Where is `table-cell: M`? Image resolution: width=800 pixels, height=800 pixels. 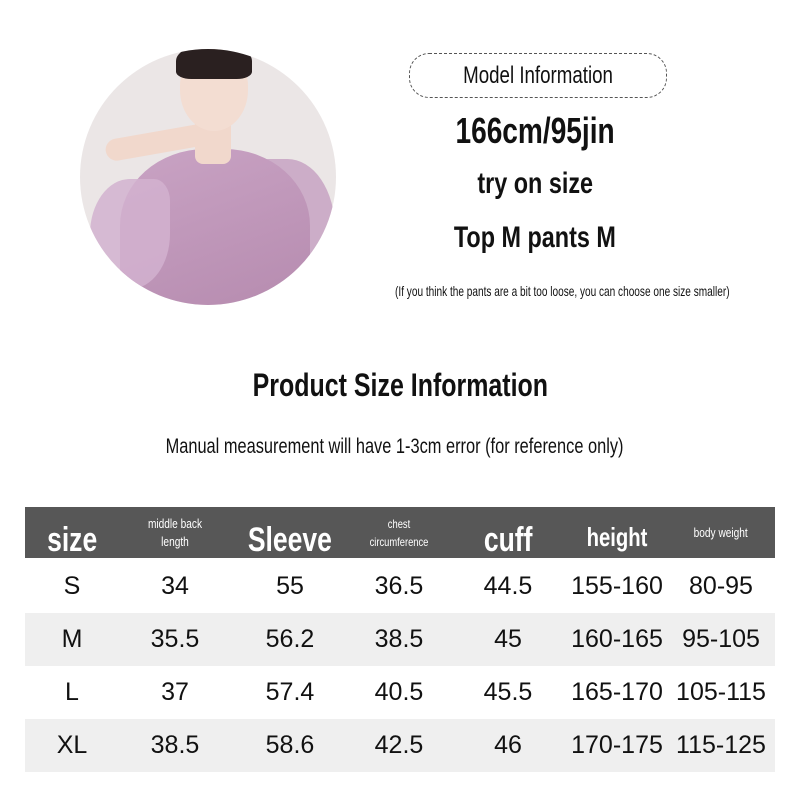 table-cell: M is located at coordinates (72, 639).